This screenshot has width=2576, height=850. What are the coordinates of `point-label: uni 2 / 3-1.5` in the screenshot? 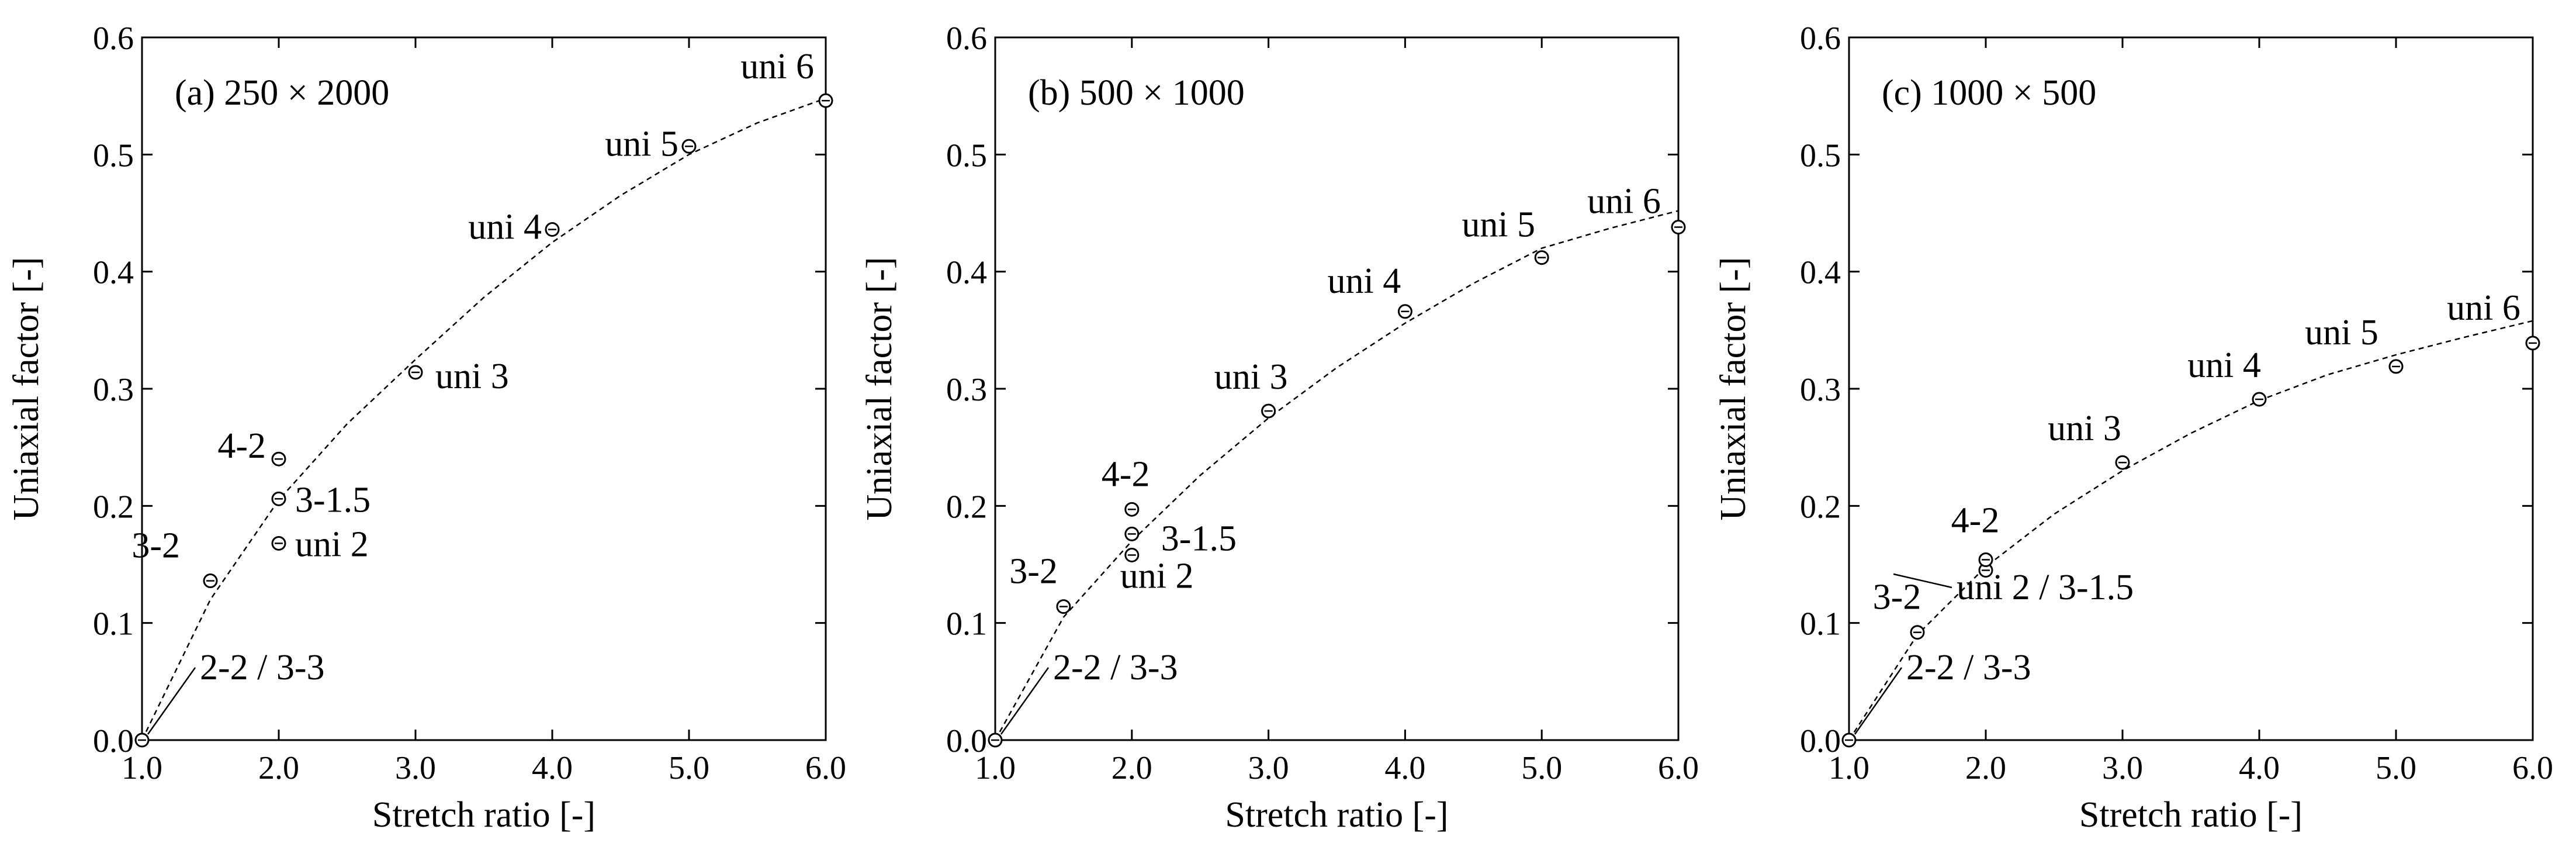 It's located at (2046, 587).